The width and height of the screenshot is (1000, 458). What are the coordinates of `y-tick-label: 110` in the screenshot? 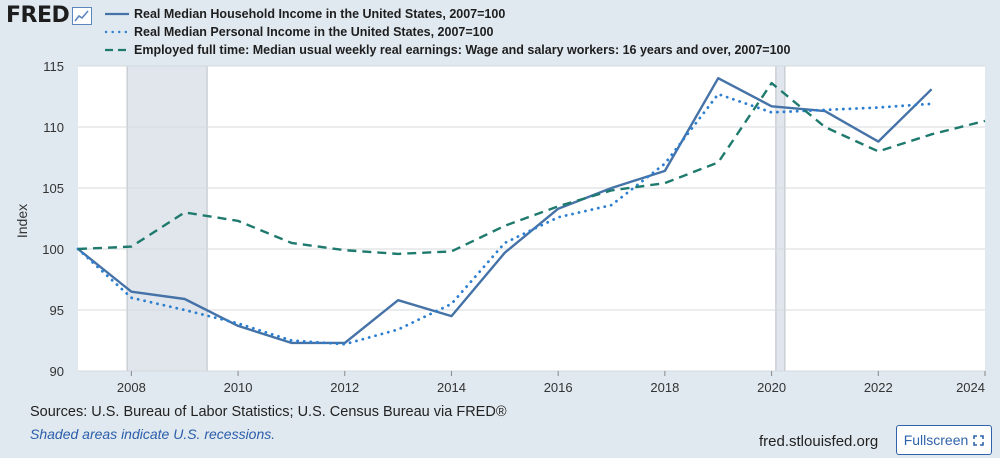 It's located at (53, 127).